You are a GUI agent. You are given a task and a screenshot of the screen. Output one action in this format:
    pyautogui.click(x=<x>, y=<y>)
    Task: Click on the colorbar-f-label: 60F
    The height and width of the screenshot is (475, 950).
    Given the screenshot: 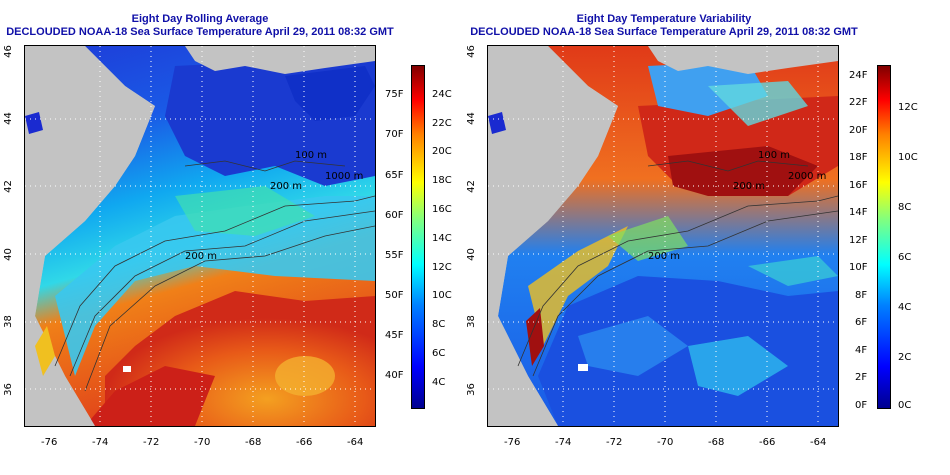 What is the action you would take?
    pyautogui.click(x=394, y=215)
    